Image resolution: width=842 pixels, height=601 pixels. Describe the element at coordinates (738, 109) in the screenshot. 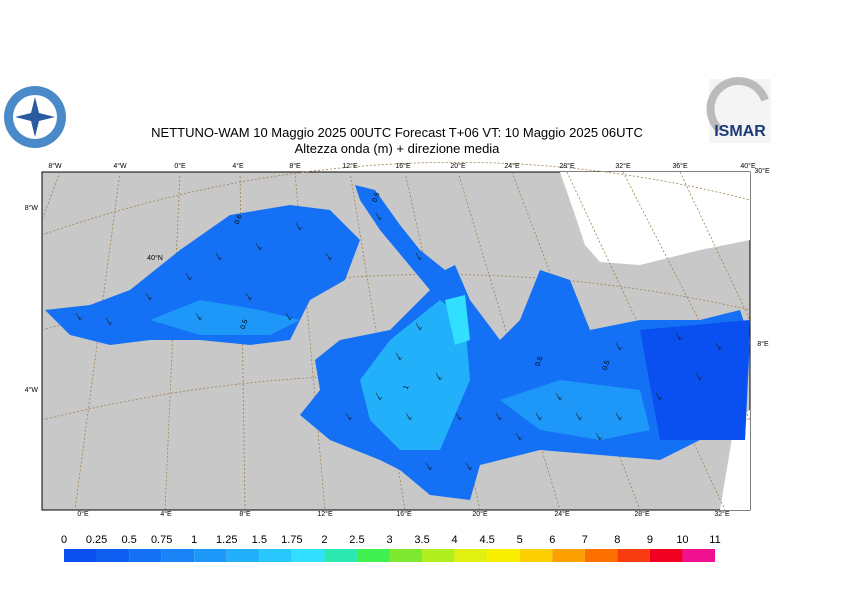

I see `logo-right: ISMAR` at that location.